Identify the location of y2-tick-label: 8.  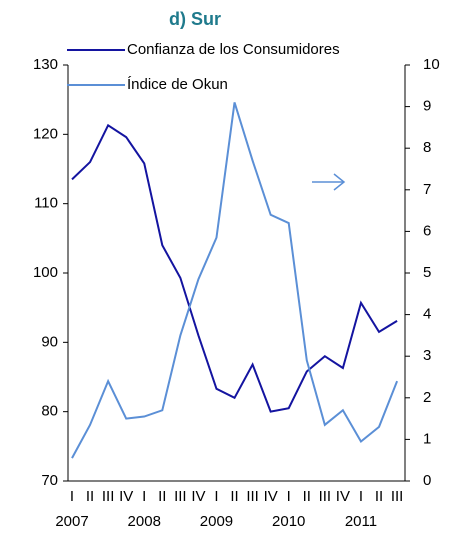
(427, 147).